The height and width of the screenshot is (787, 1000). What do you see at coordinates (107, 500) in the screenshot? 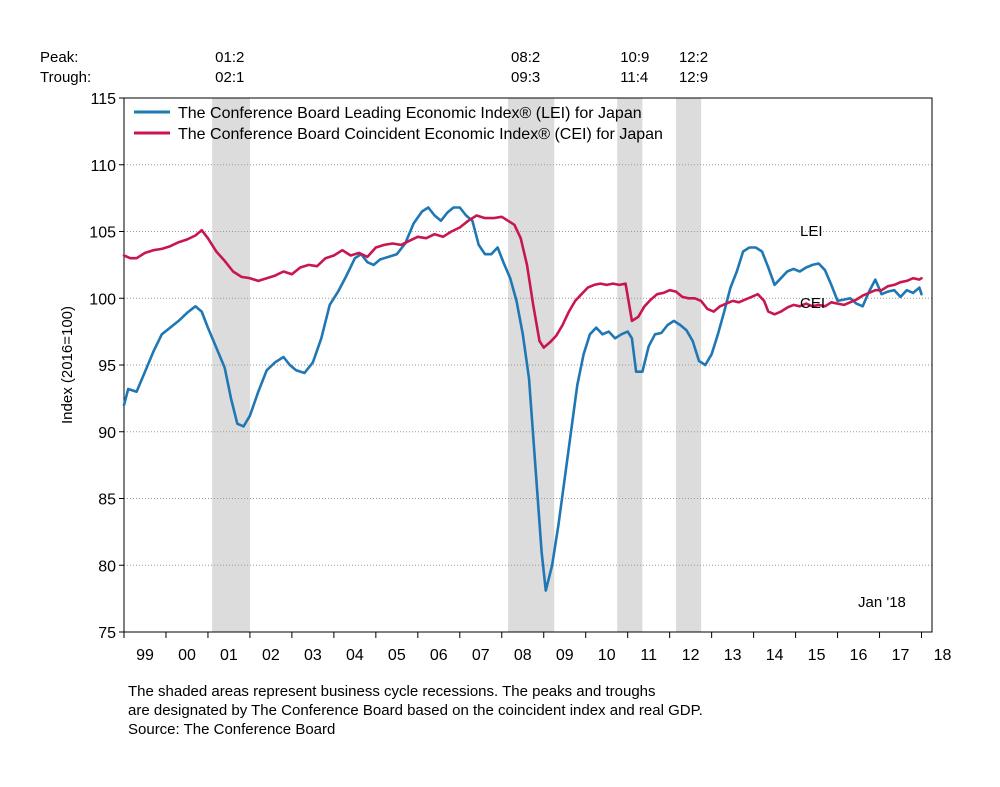
I see `y-tick-label-85: 85` at bounding box center [107, 500].